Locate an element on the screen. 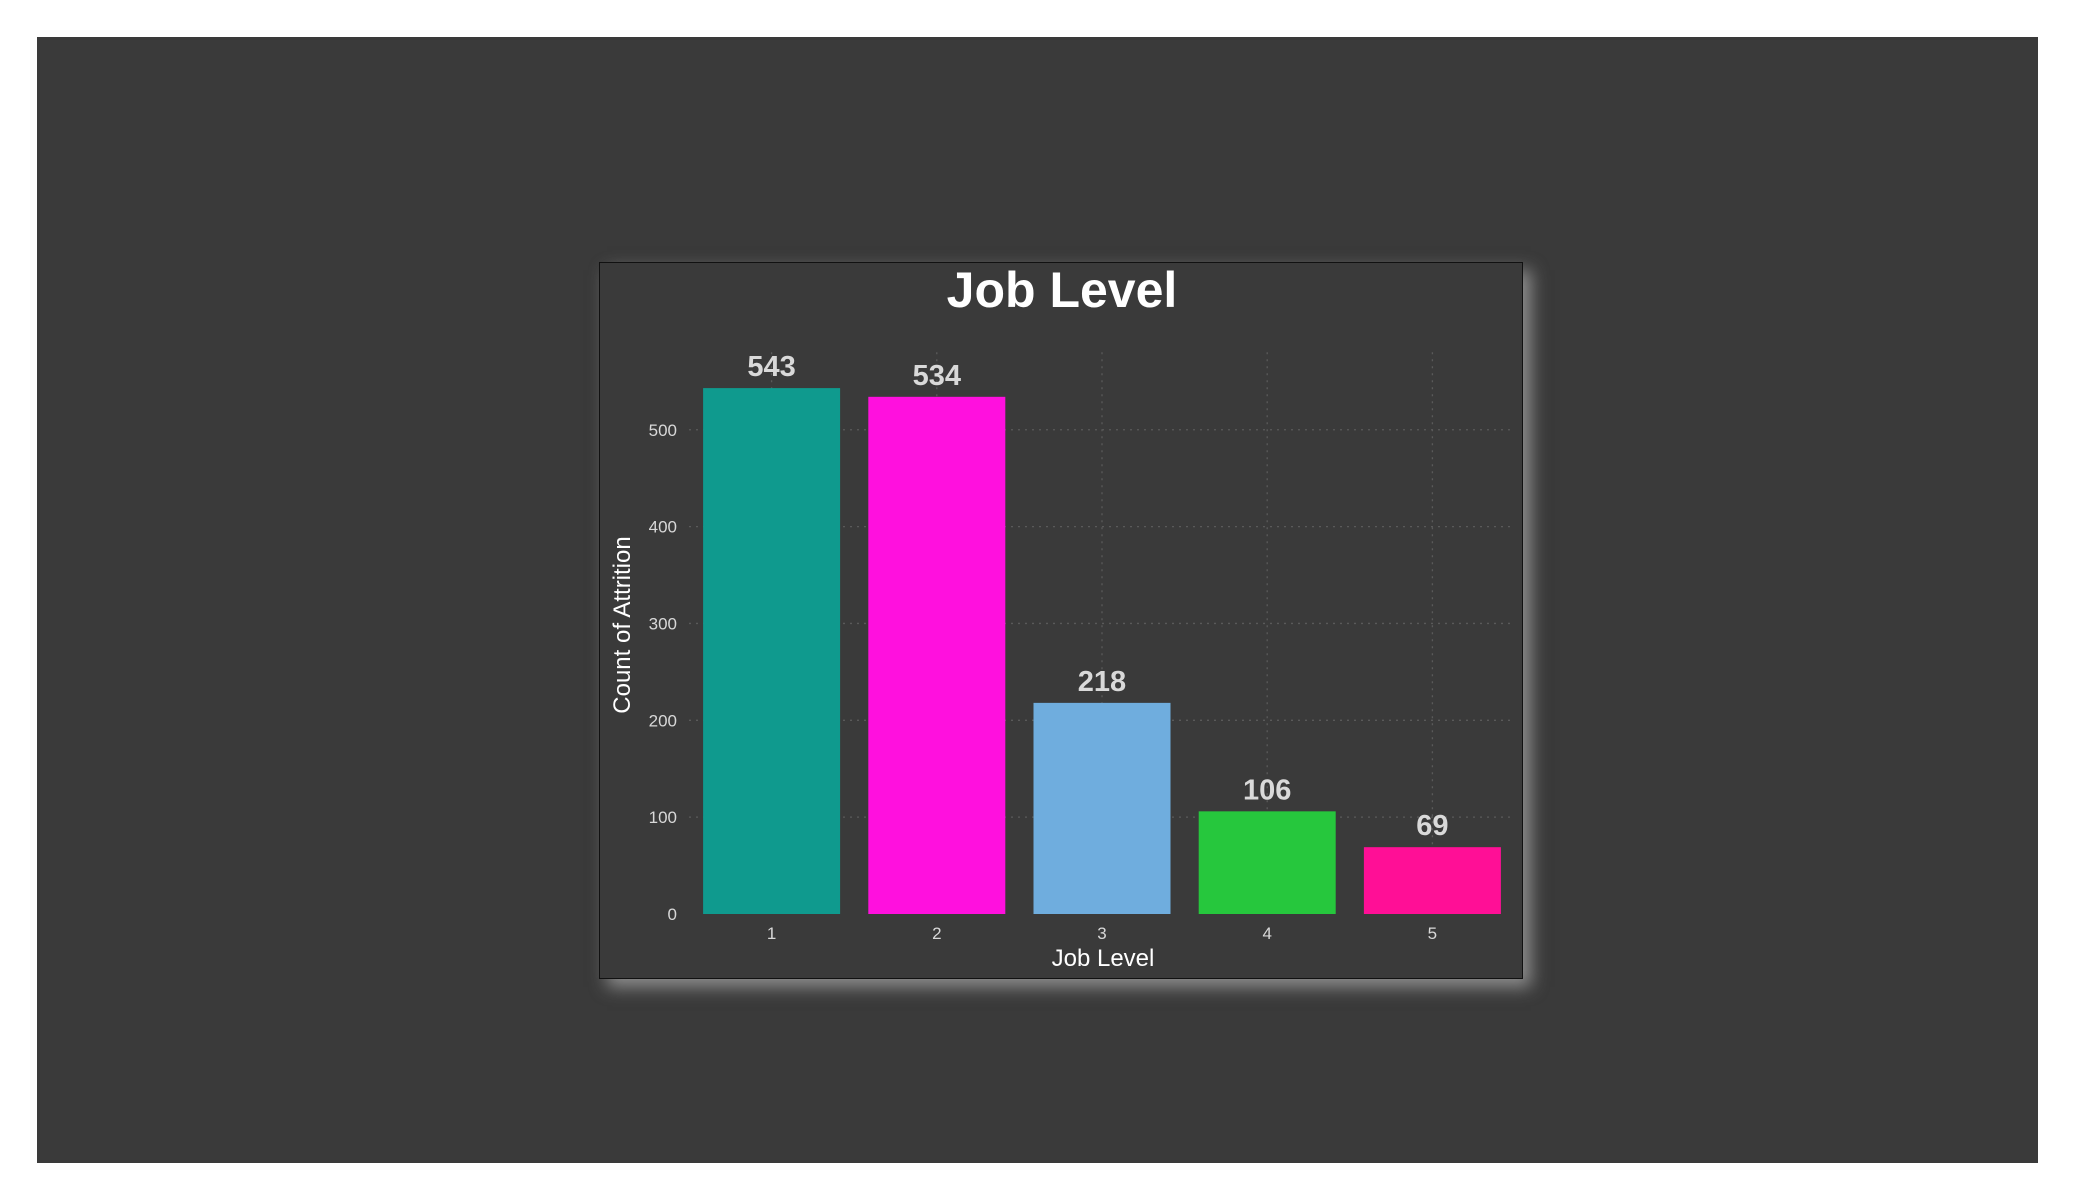  y-tick-labels: 0 100 200 300 400 500 is located at coordinates (663, 672).